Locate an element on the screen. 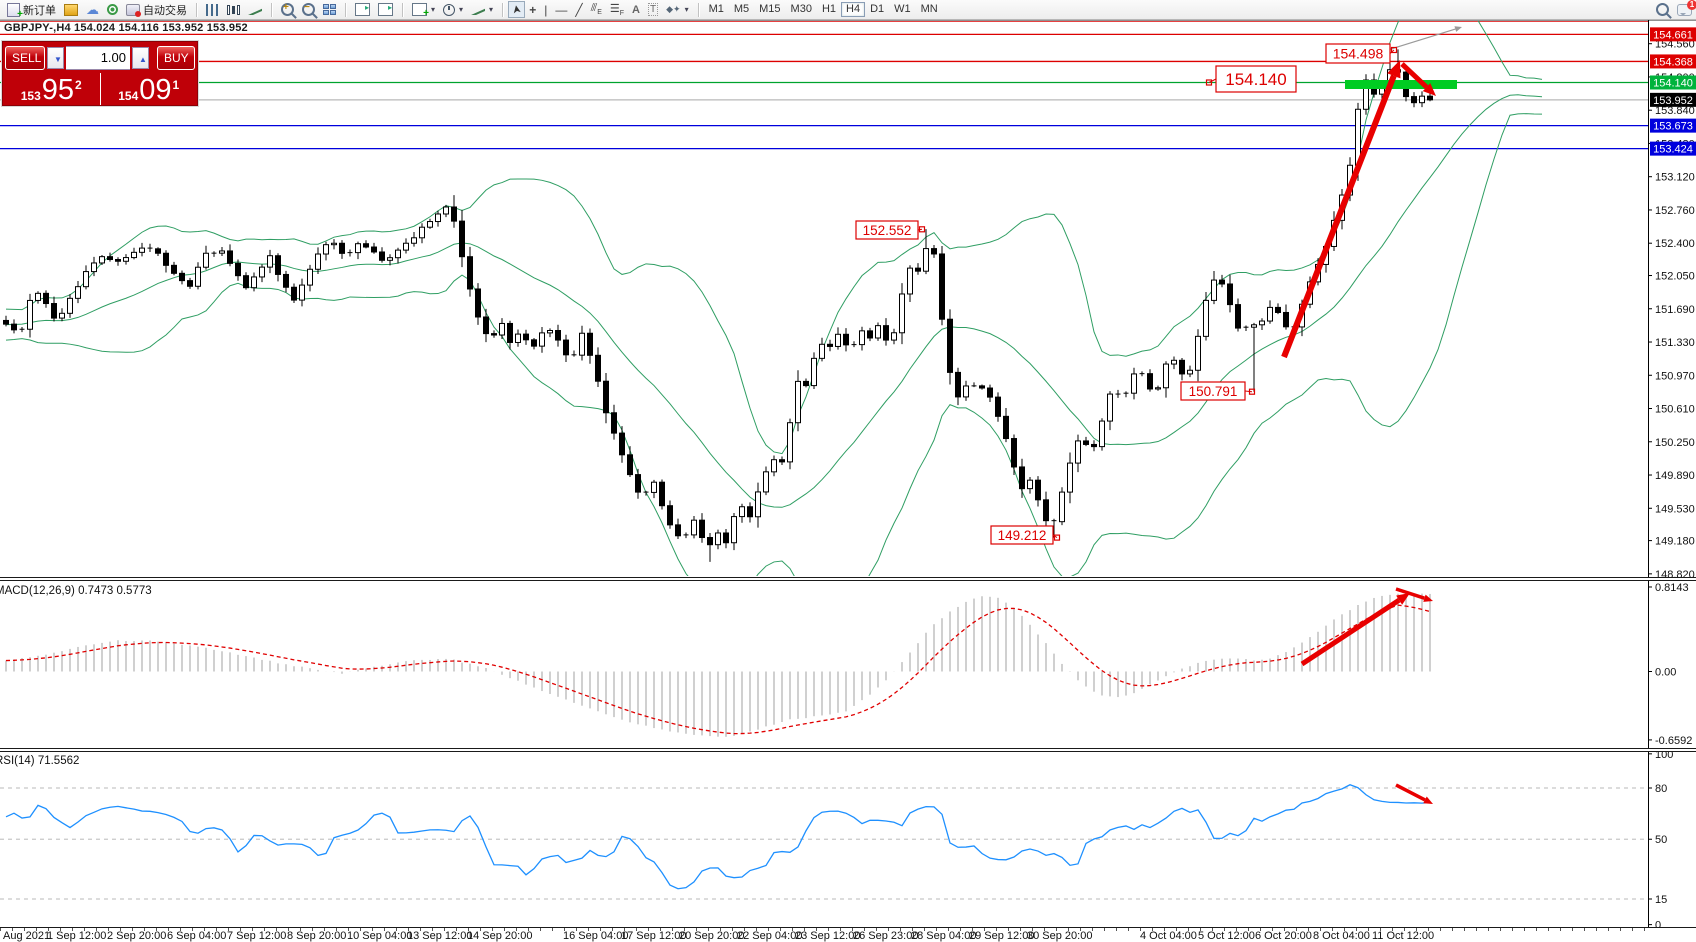 The image size is (1696, 942). tile-windows-icon is located at coordinates (329, 9).